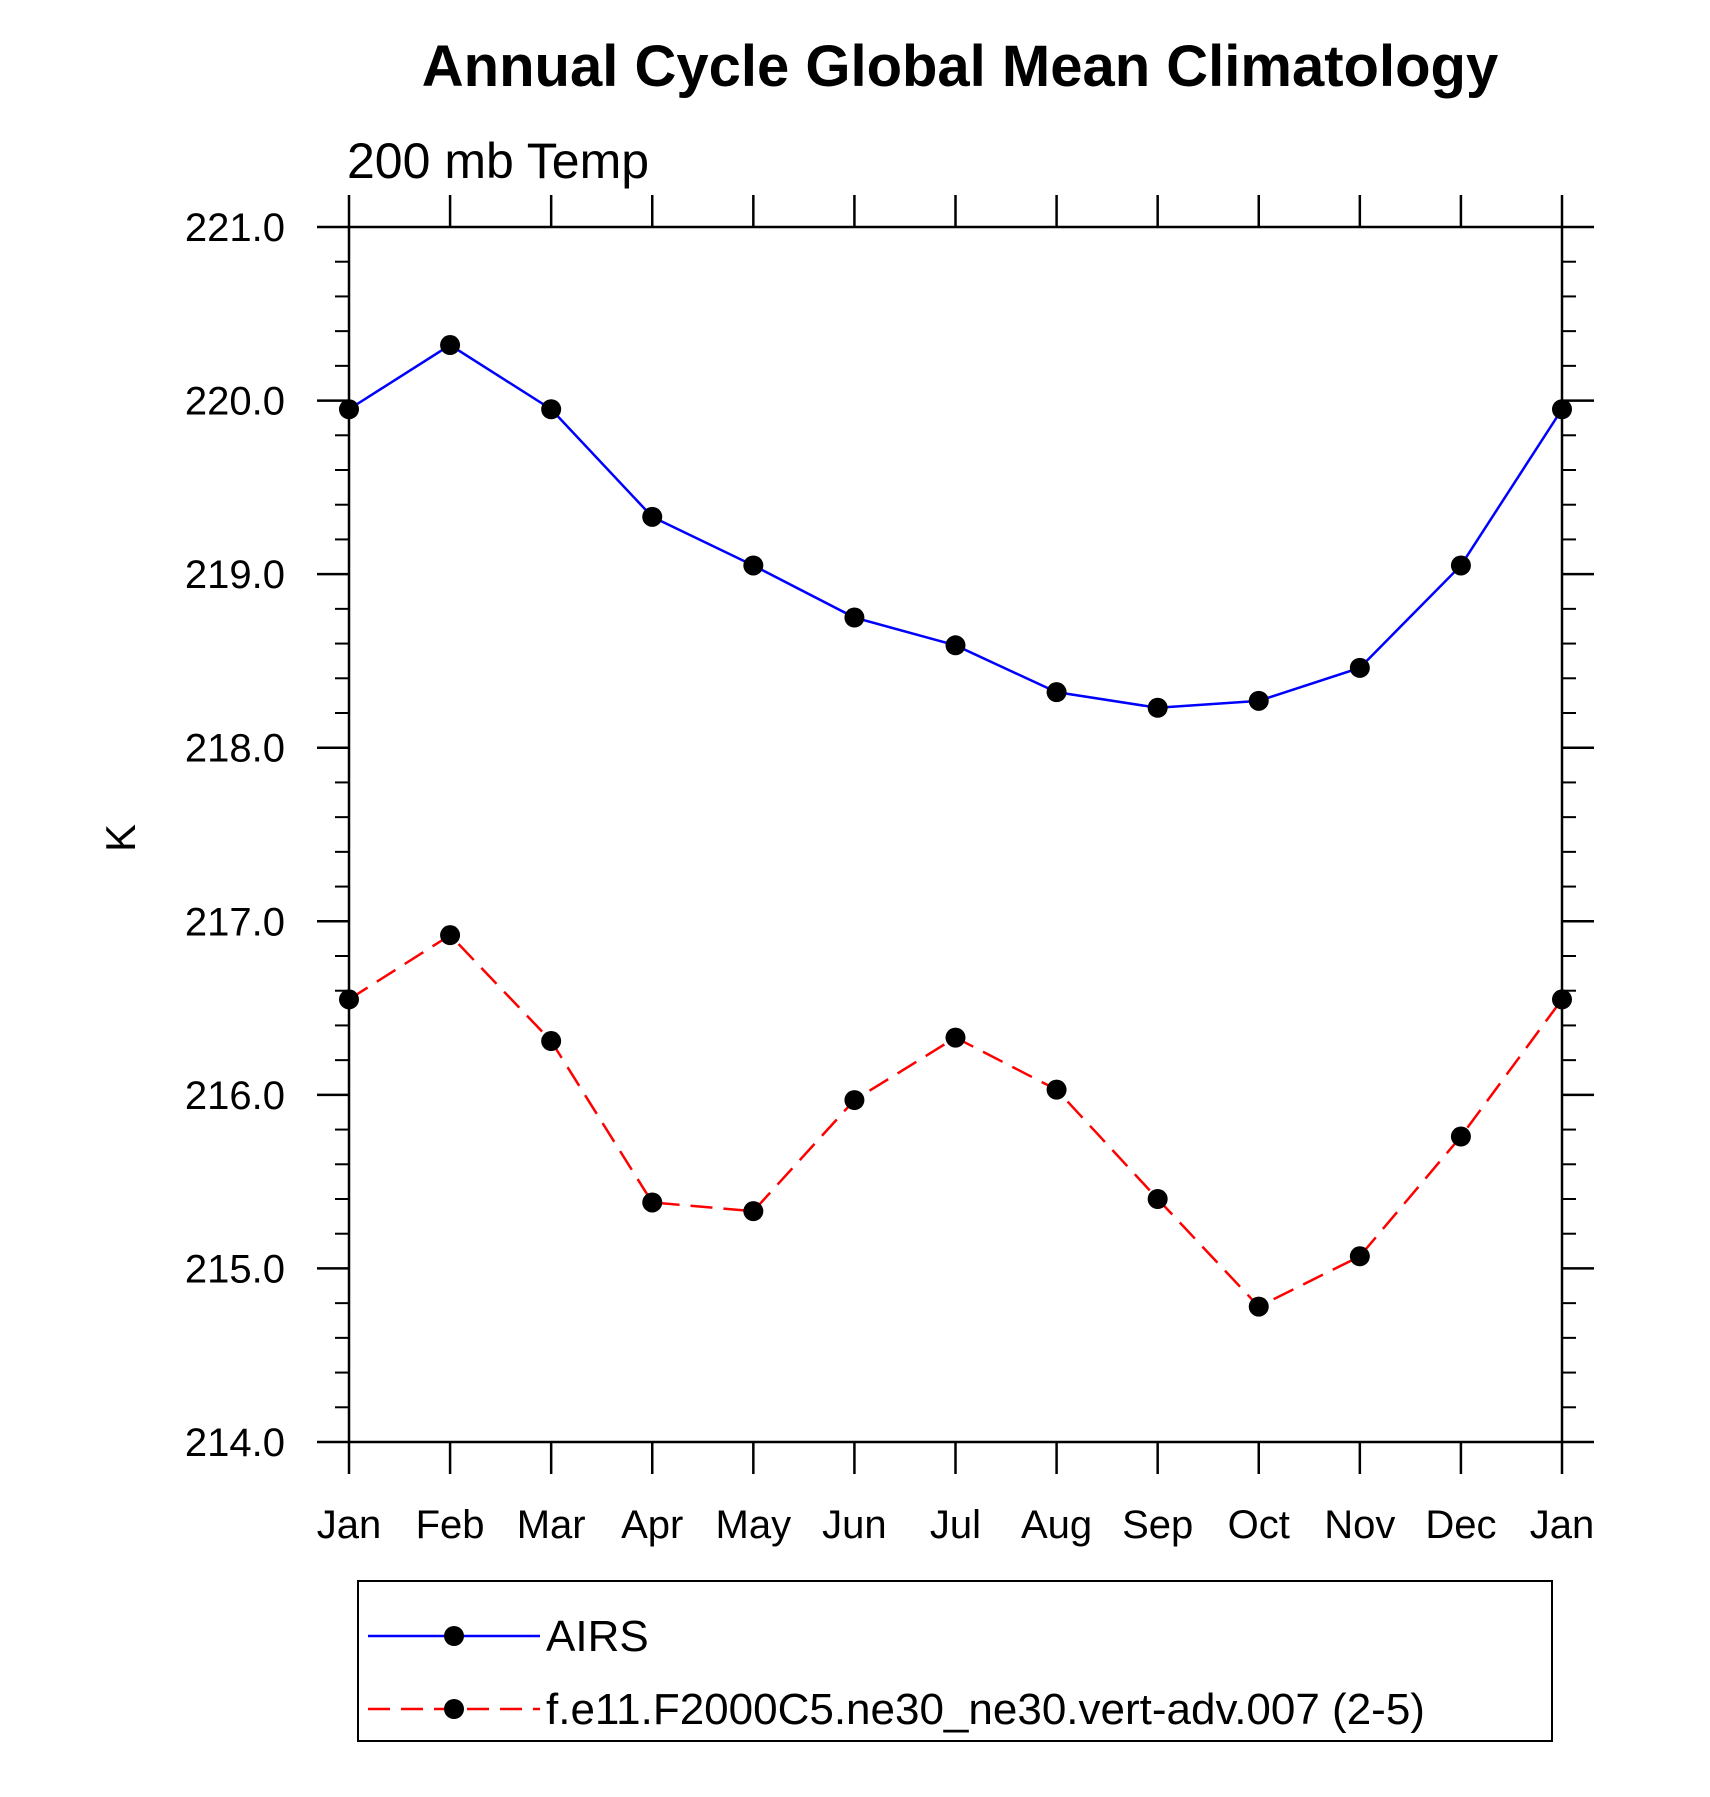 The image size is (1710, 1797). I want to click on x-tick-label: Nov, so click(1359, 1525).